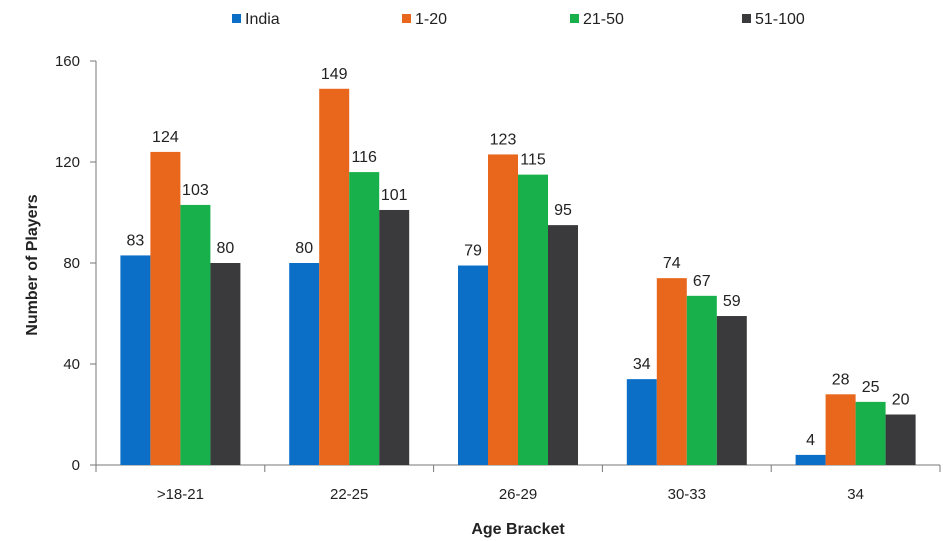 This screenshot has height=541, width=943. Describe the element at coordinates (431, 19) in the screenshot. I see `legend-label: 1-20` at that location.